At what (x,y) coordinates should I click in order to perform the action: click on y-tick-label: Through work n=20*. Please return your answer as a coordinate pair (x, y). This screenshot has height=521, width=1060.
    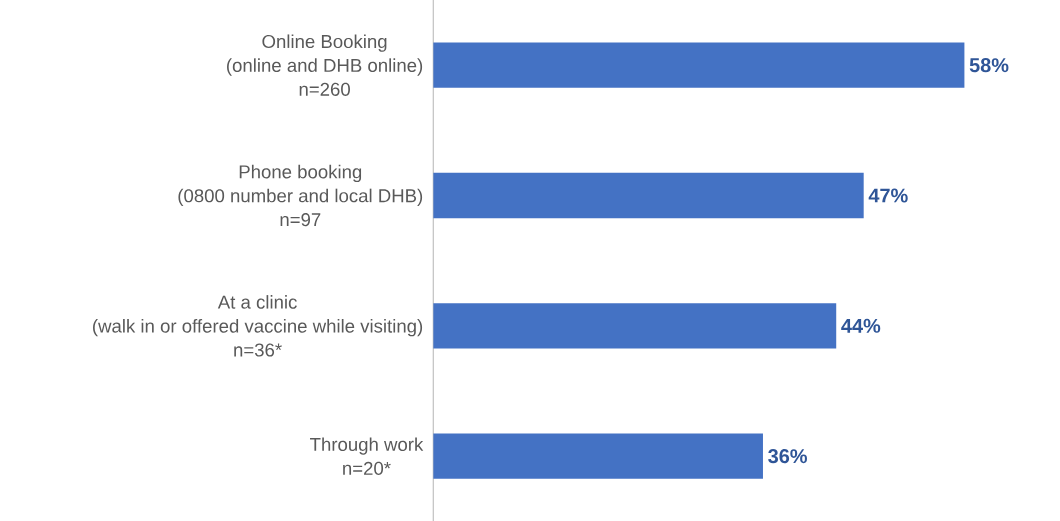
    Looking at the image, I should click on (367, 456).